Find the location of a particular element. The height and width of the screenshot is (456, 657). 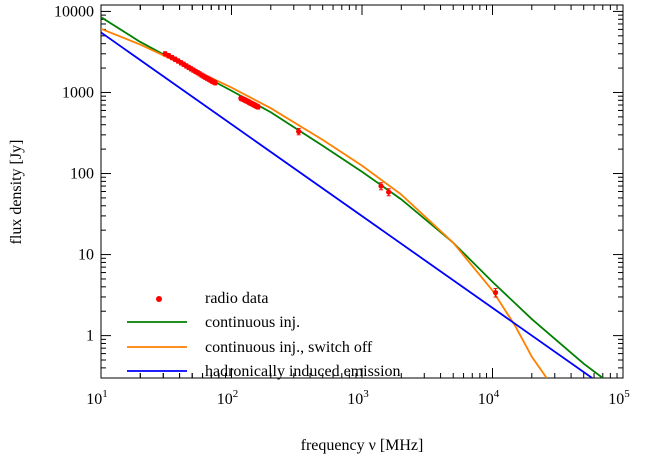

legend-label: continuous inj., switch off is located at coordinates (289, 347).